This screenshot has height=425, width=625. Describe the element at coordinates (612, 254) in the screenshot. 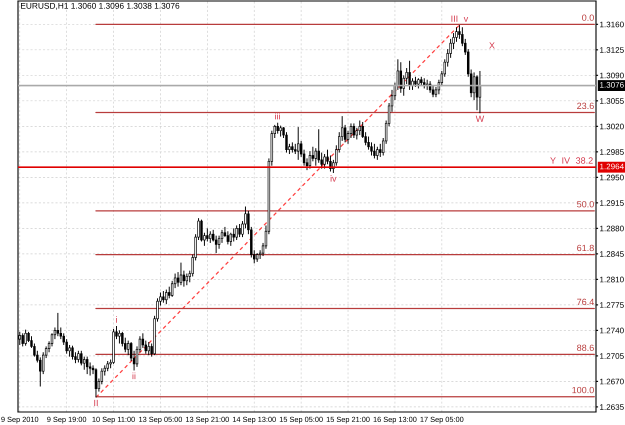

I see `y-tick-label: 1.2845` at that location.